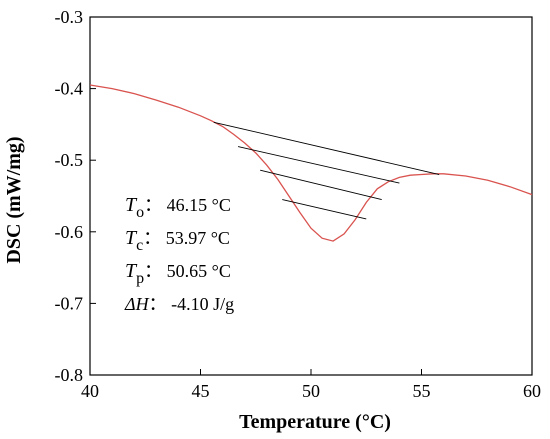 The height and width of the screenshot is (439, 550). Describe the element at coordinates (69, 232) in the screenshot. I see `y-tick-label: -0.6` at that location.